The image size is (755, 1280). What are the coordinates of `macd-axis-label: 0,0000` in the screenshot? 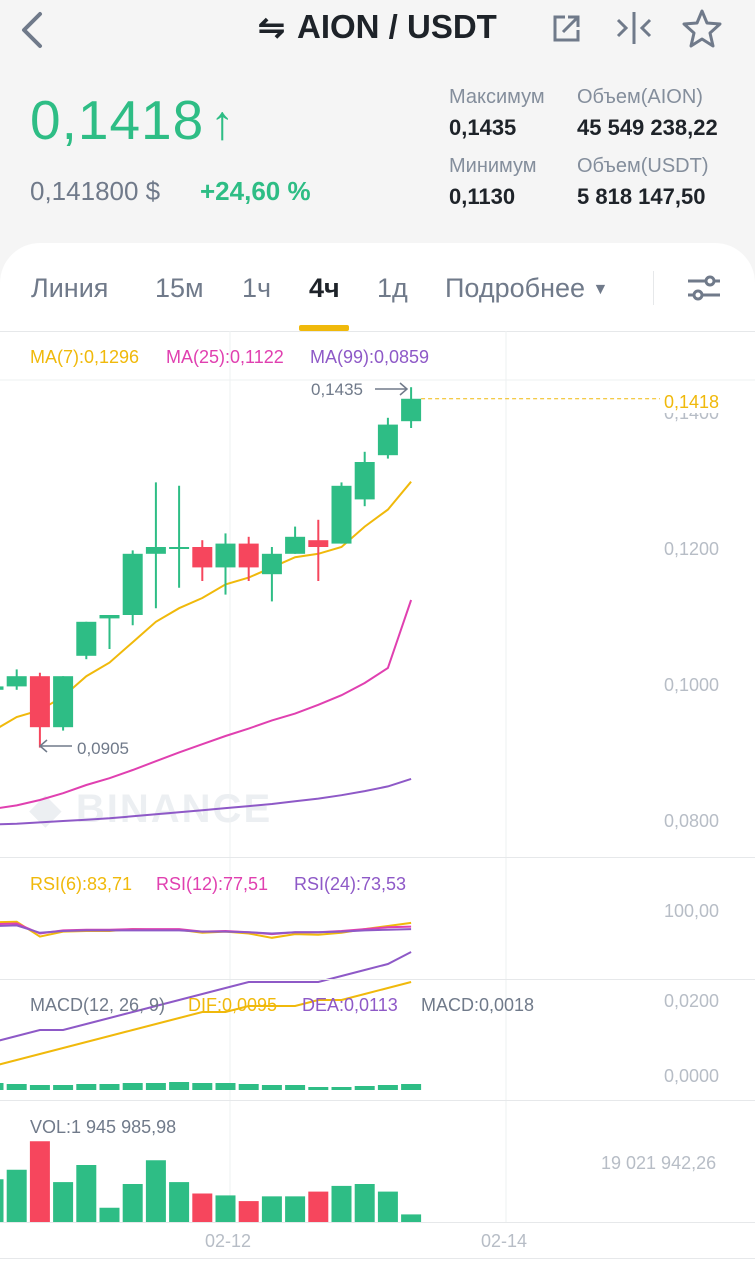 It's located at (692, 1076).